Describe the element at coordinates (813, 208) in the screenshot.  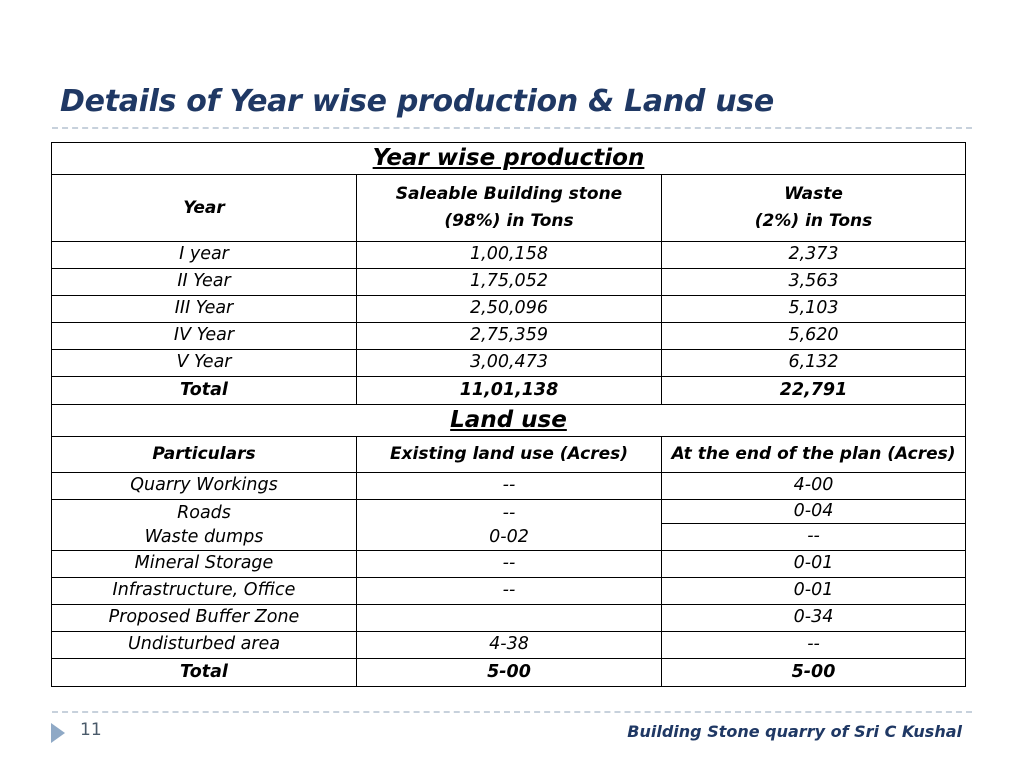
I see `waste-column-header: Waste (2%) in Tons` at that location.